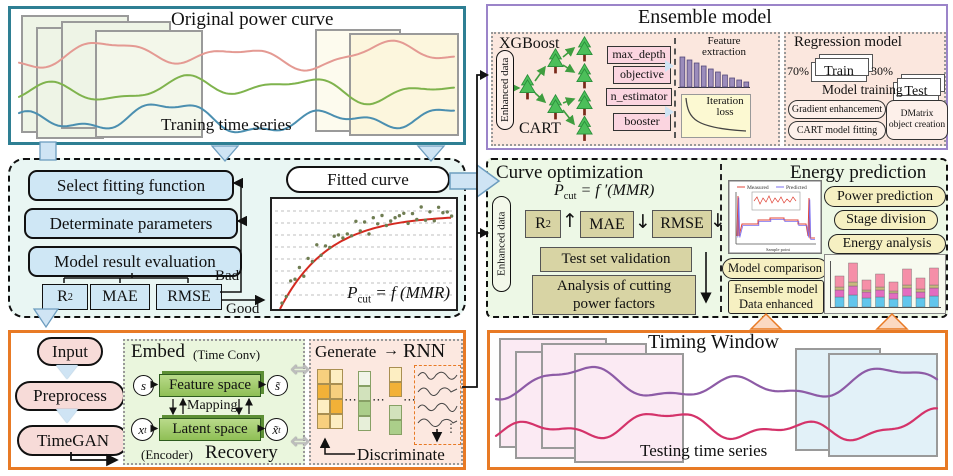 This screenshot has width=953, height=476. What do you see at coordinates (227, 276) in the screenshot?
I see `bad-label: Bad` at bounding box center [227, 276].